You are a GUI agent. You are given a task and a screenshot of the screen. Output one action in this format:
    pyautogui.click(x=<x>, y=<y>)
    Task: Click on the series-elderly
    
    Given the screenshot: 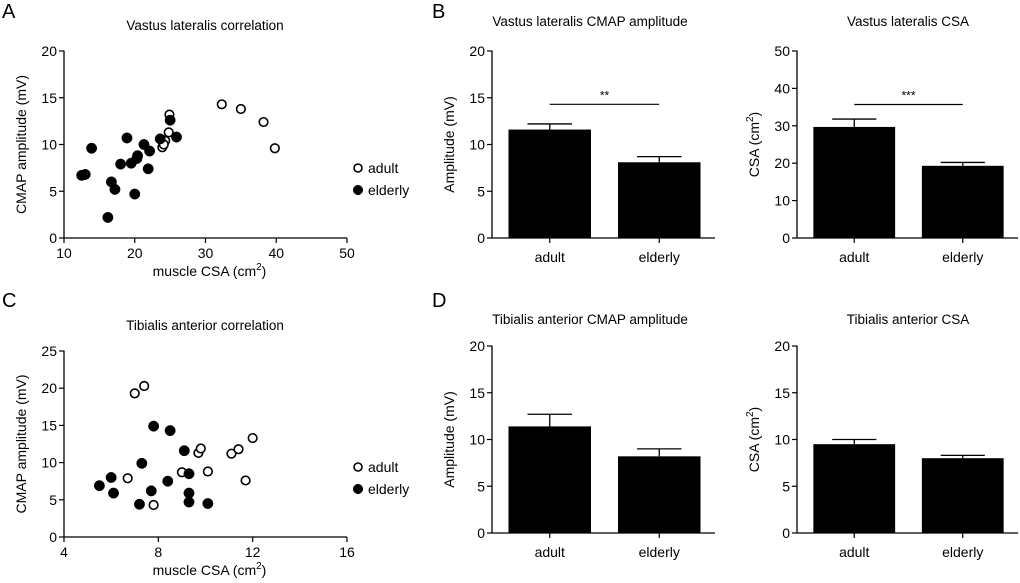 What is the action you would take?
    pyautogui.click(x=129, y=168)
    